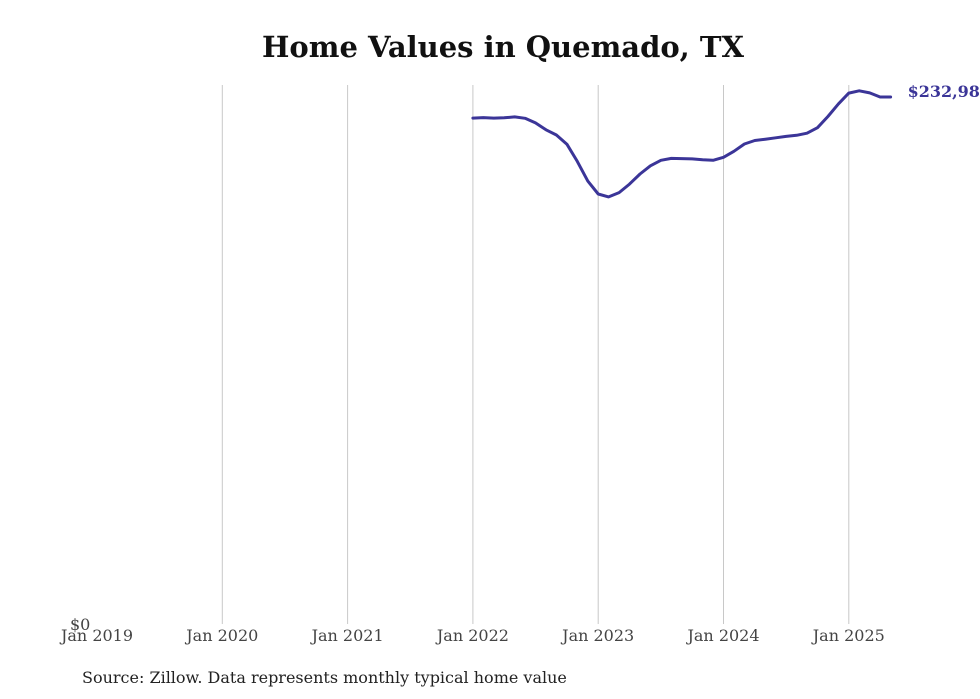  What do you see at coordinates (944, 91) in the screenshot?
I see `end-value-label: $232,984` at bounding box center [944, 91].